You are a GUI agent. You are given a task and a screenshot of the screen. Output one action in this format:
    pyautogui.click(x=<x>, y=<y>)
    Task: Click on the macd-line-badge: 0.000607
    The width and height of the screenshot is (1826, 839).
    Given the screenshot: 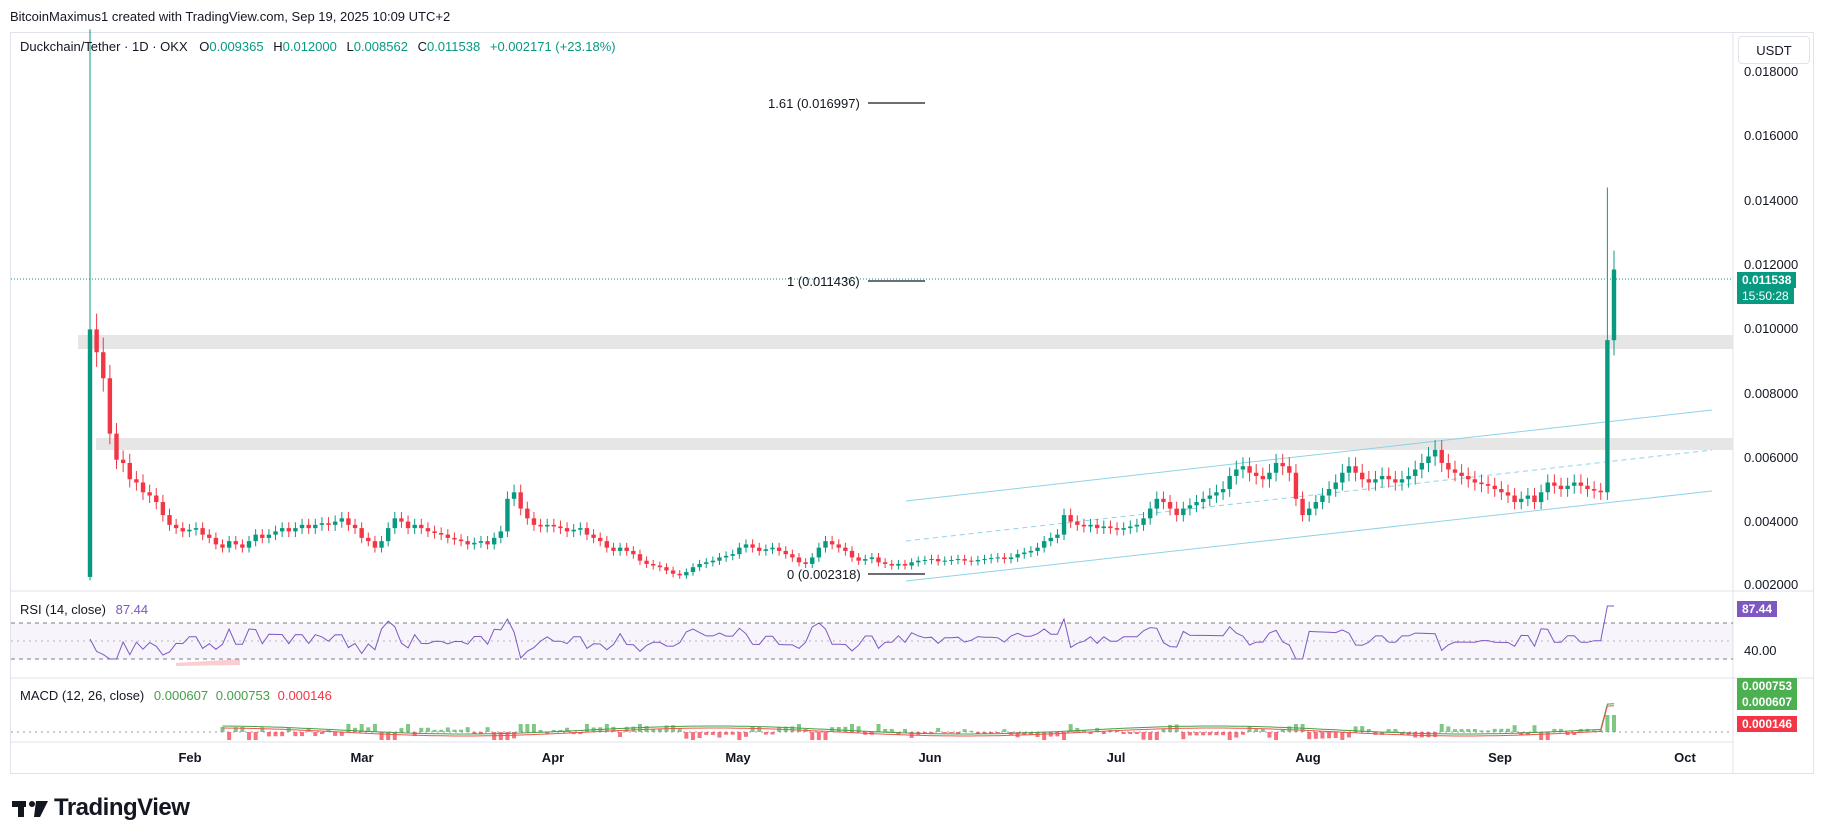 What is the action you would take?
    pyautogui.click(x=1767, y=702)
    